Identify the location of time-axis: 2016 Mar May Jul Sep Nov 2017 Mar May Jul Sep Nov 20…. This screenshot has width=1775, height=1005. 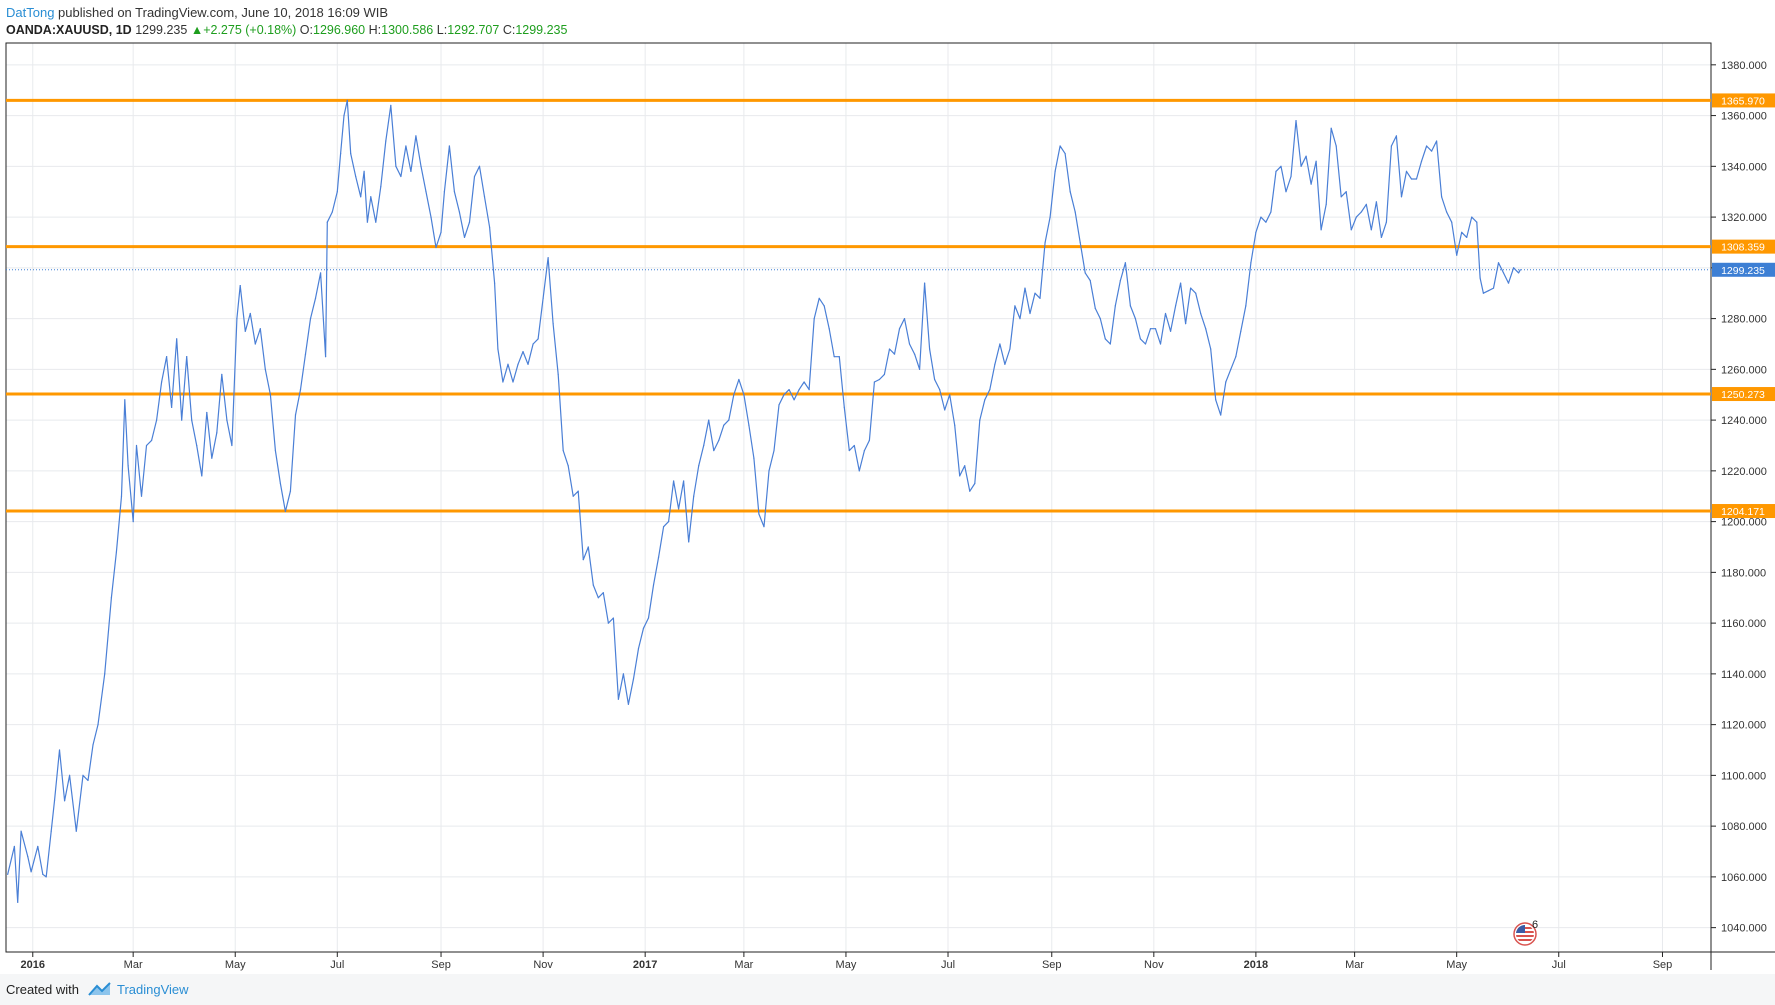
(847, 961).